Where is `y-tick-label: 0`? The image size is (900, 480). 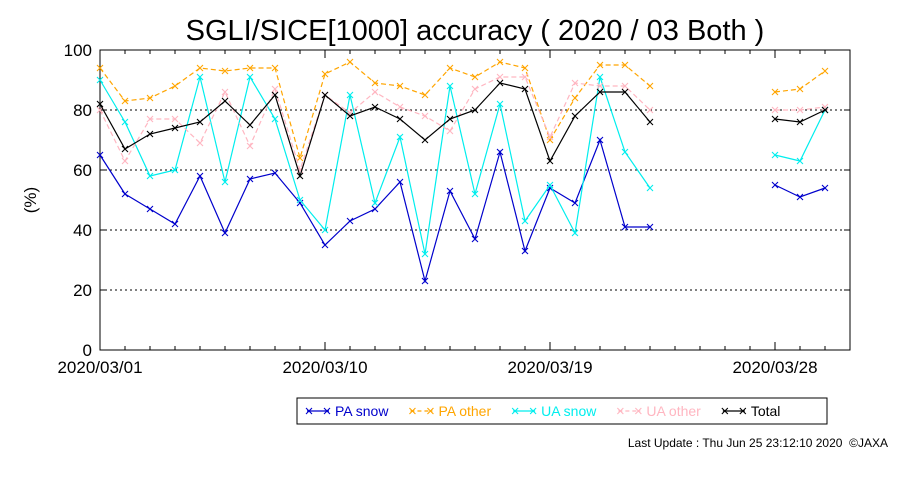 y-tick-label: 0 is located at coordinates (87, 350).